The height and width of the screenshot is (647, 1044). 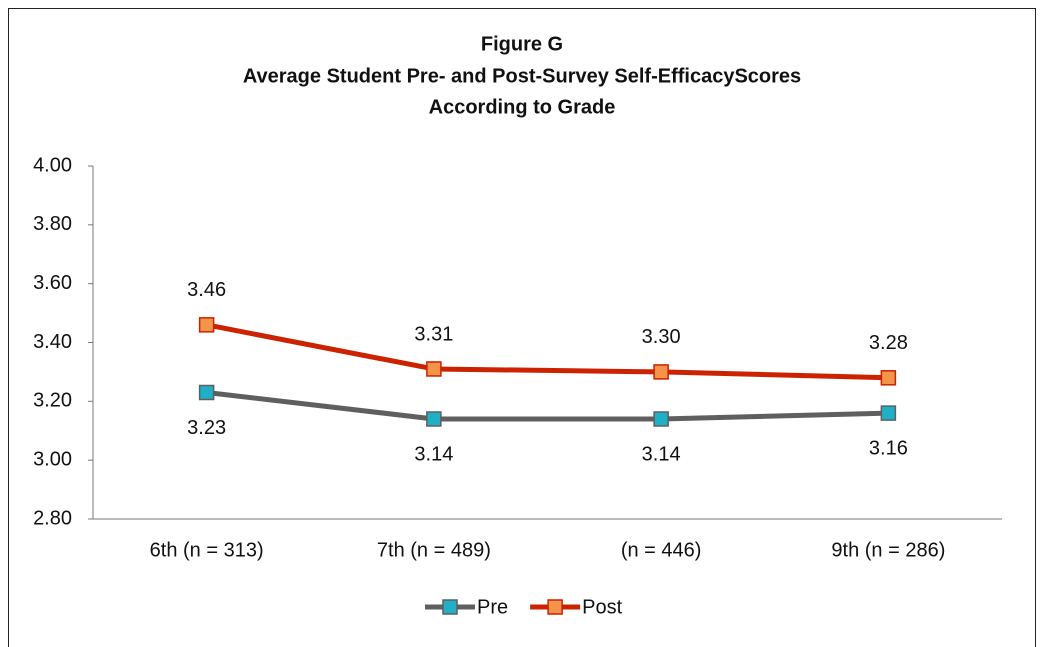 I want to click on data-label: 3.23, so click(x=206, y=428).